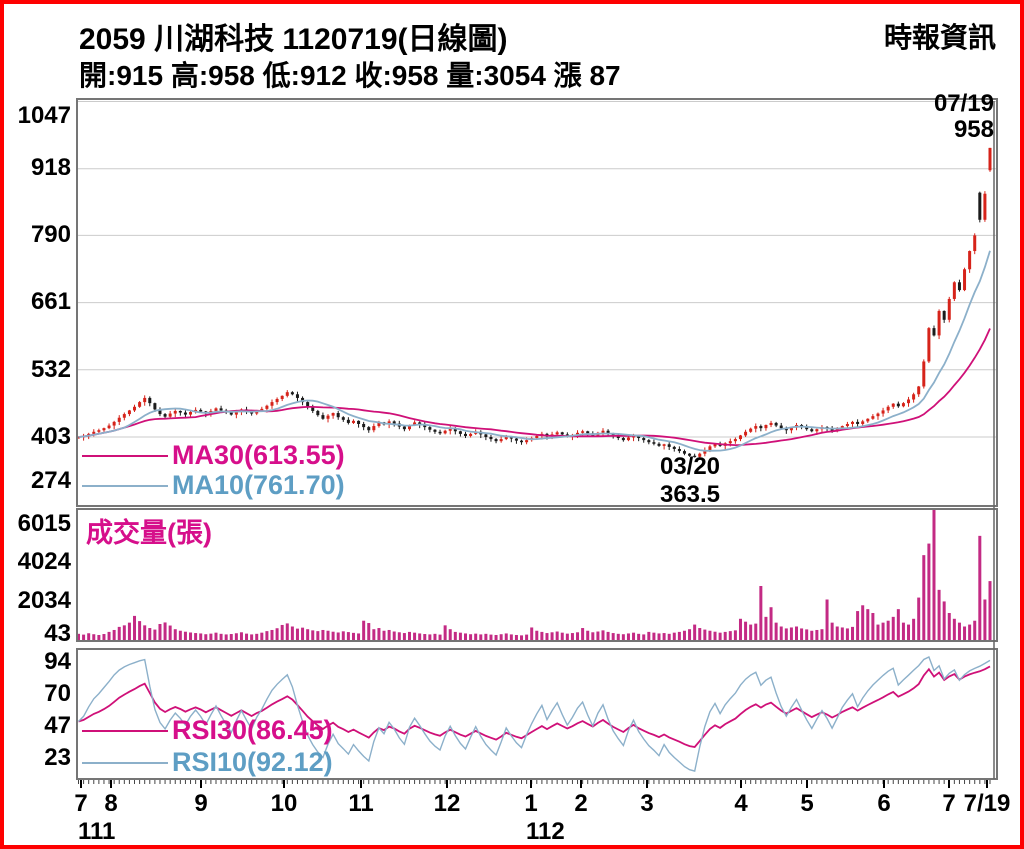  I want to click on rsi30-line, so click(534, 706).